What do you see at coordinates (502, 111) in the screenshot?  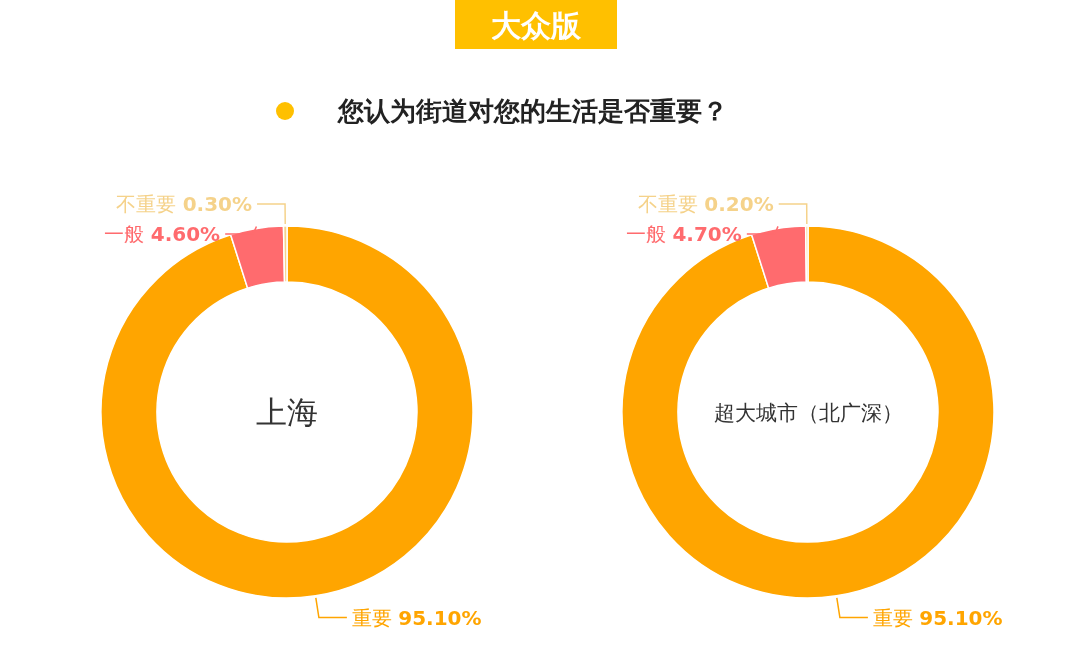 I see `annotation: 您认为街道对您的生活是否重要？` at bounding box center [502, 111].